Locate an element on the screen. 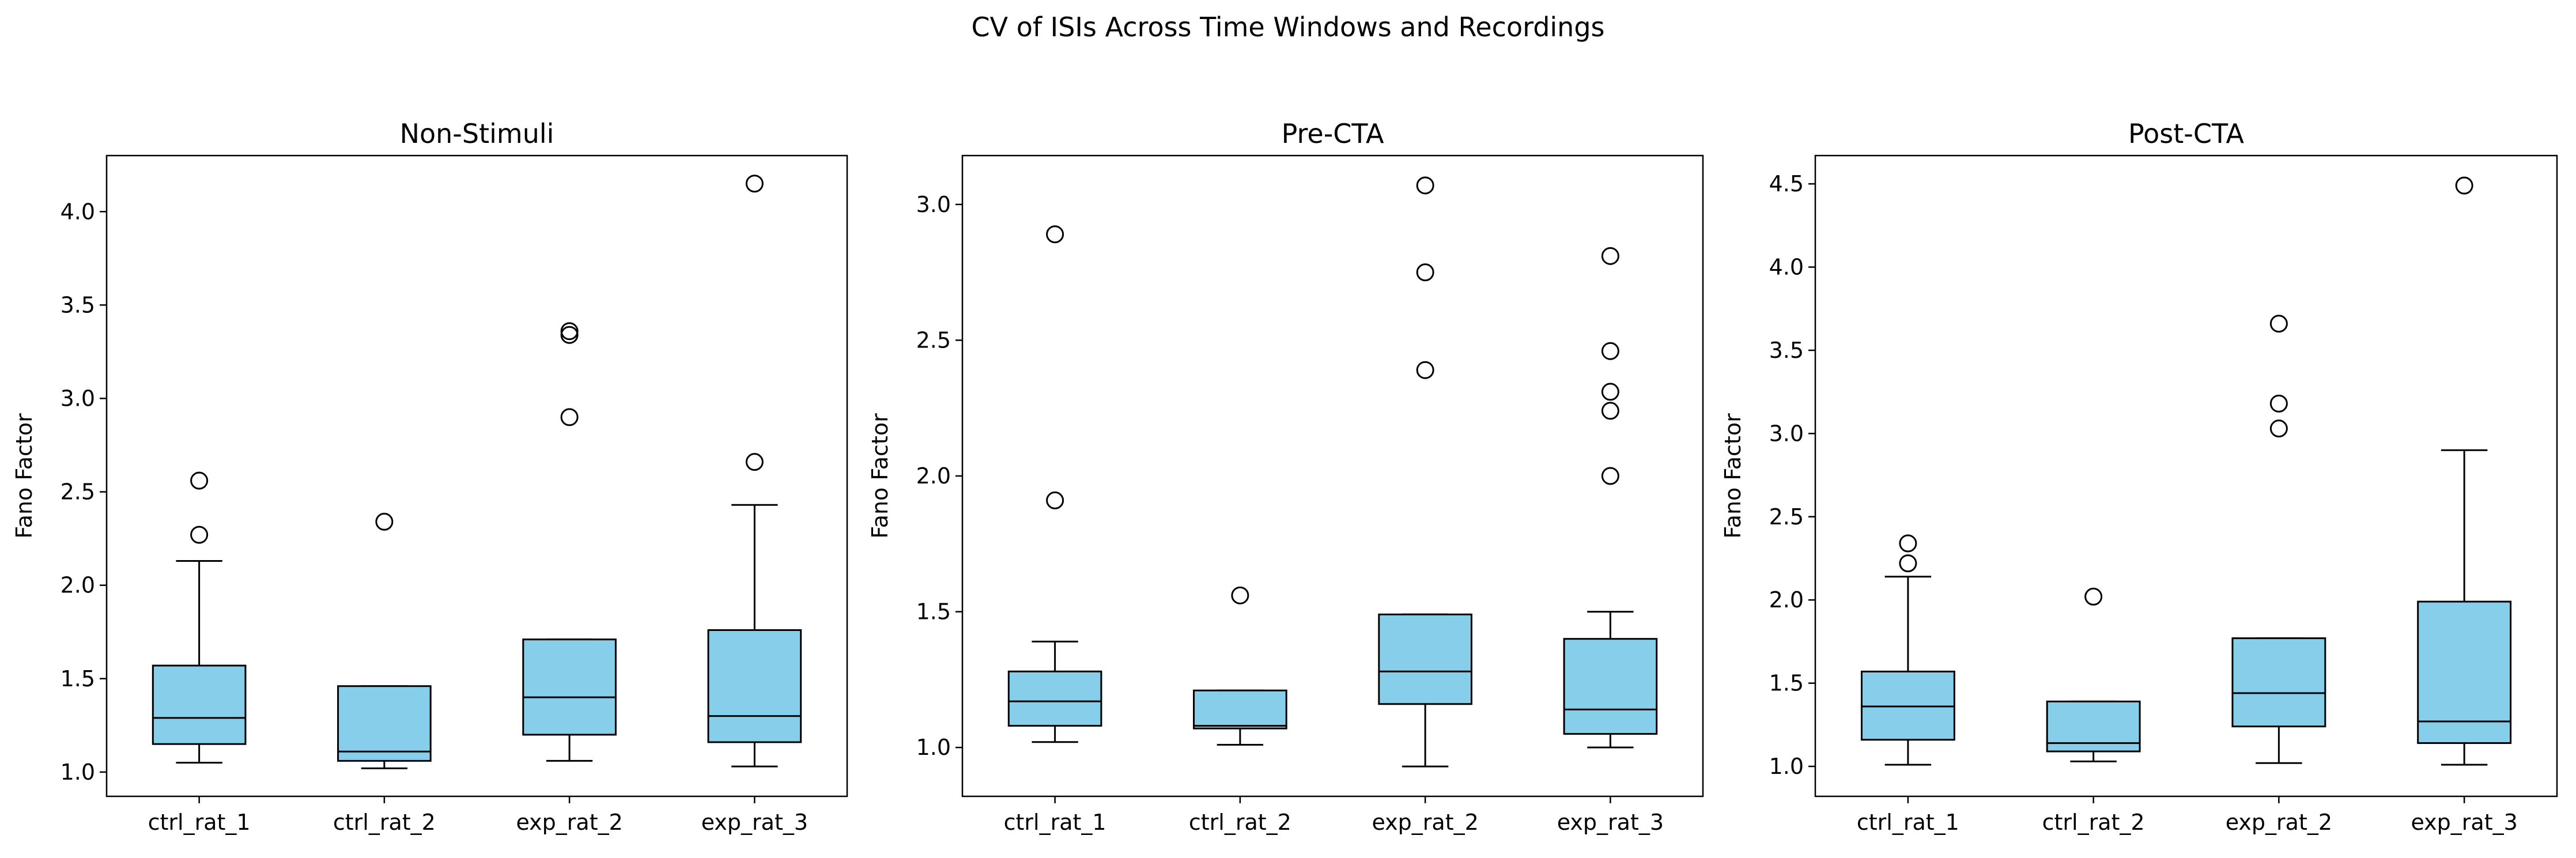  subplot-title: Post-CTA is located at coordinates (2186, 133).